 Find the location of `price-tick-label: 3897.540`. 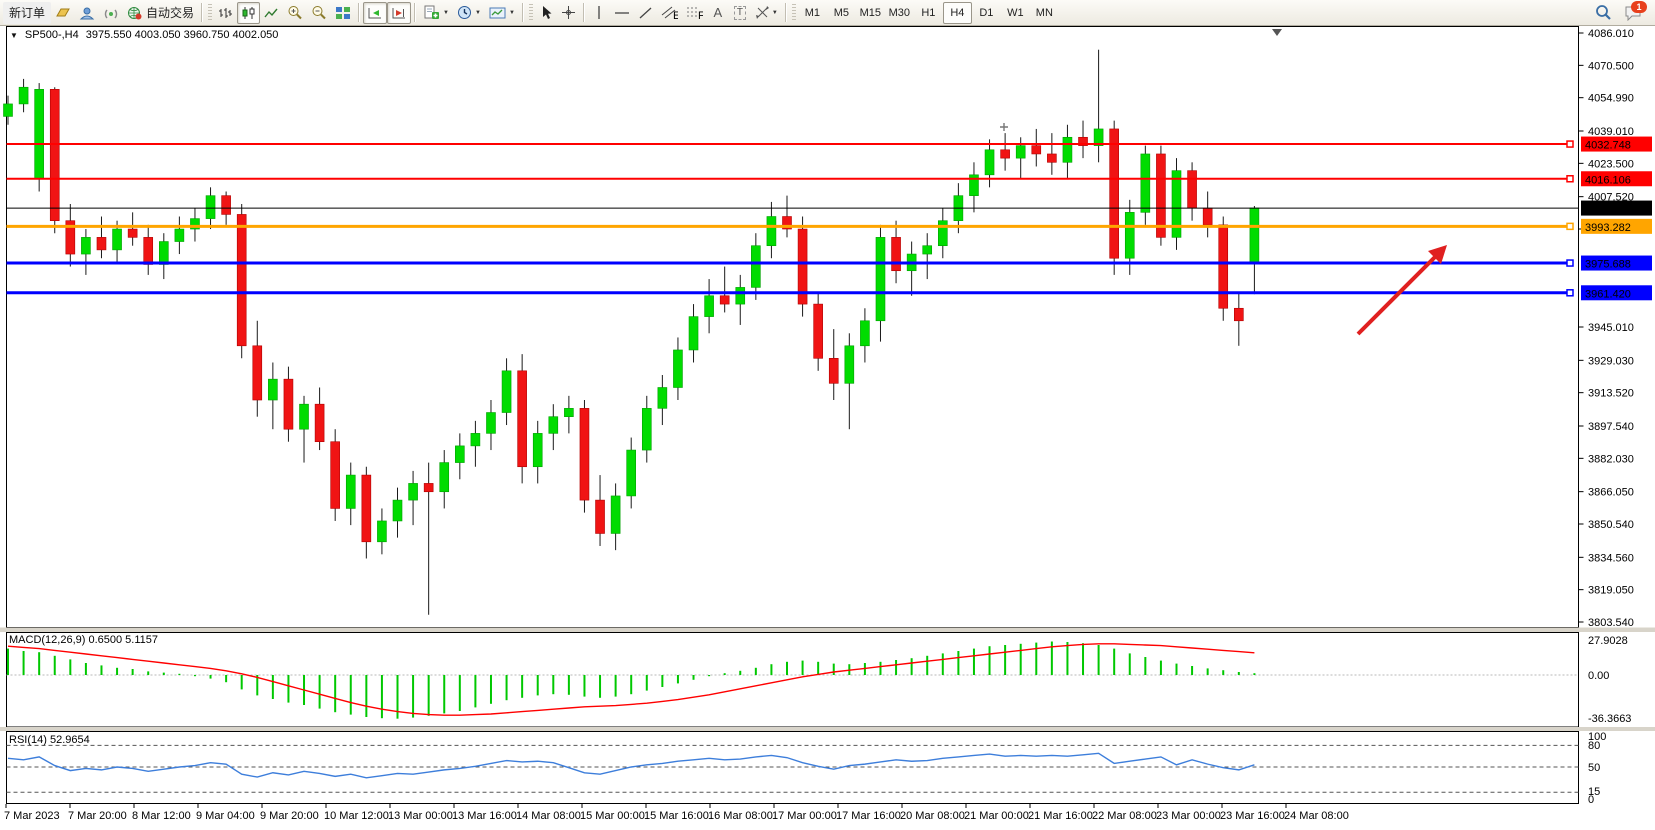

price-tick-label: 3897.540 is located at coordinates (1611, 427).